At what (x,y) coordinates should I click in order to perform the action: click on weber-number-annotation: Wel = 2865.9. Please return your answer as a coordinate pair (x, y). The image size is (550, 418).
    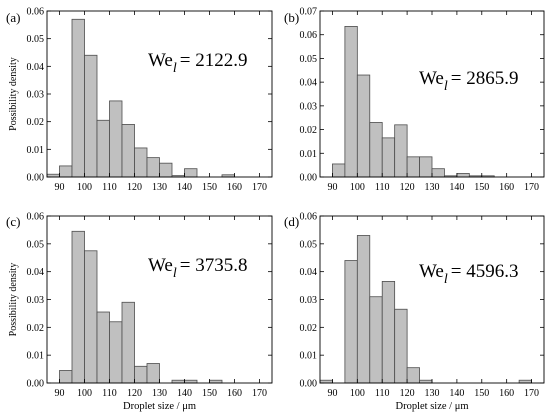
    Looking at the image, I should click on (468, 81).